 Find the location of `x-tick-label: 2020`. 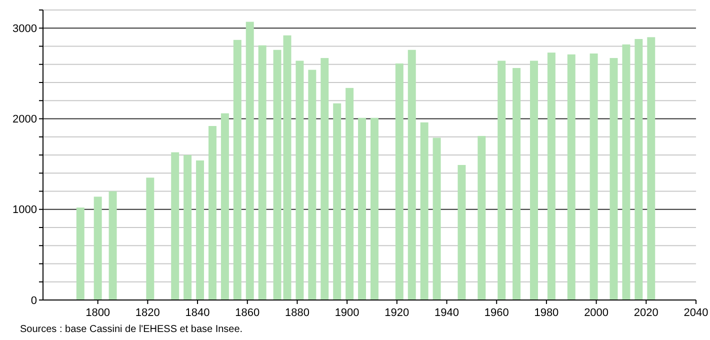

x-tick-label: 2020 is located at coordinates (646, 313).